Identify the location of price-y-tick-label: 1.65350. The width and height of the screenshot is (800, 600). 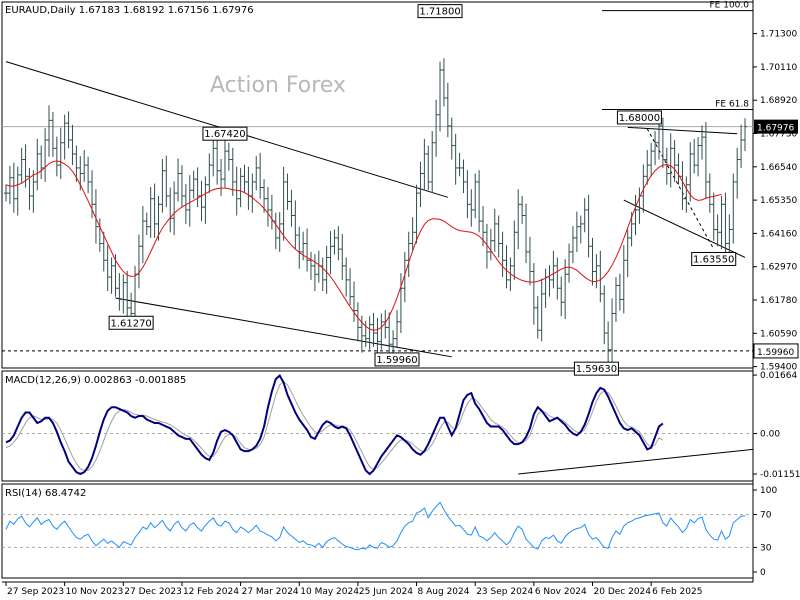
(778, 201).